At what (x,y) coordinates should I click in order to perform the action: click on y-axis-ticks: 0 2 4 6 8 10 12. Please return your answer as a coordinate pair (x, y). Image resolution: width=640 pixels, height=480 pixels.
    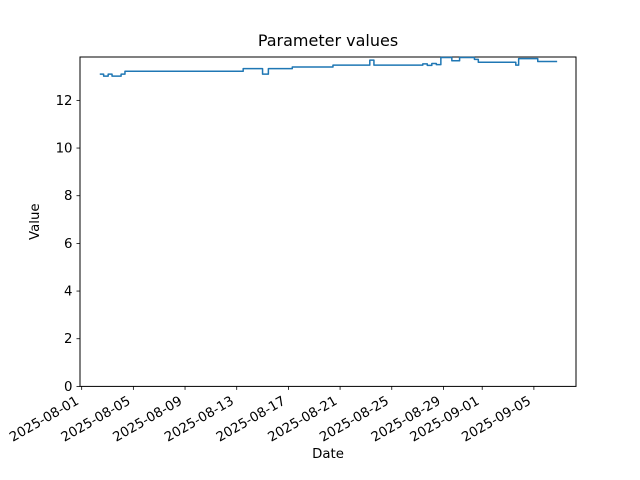
    Looking at the image, I should click on (68, 244).